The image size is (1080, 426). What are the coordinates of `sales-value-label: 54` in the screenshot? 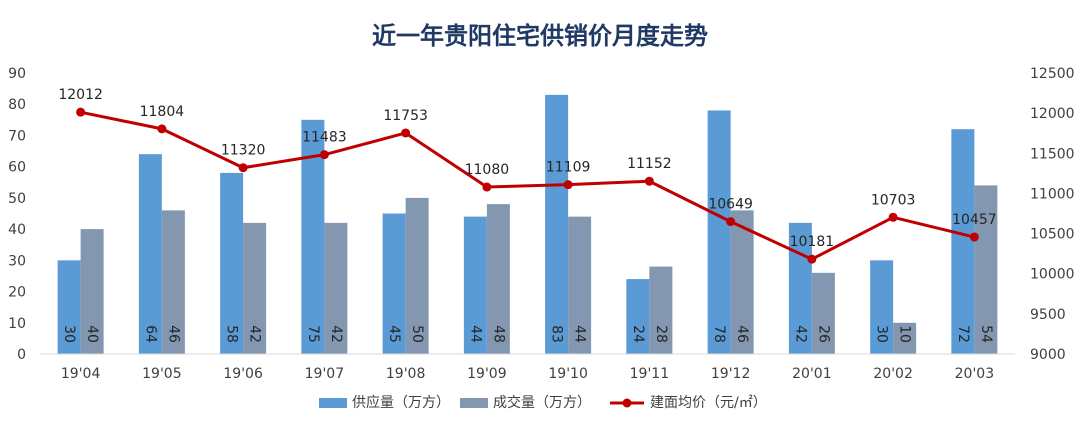 It's located at (986, 334).